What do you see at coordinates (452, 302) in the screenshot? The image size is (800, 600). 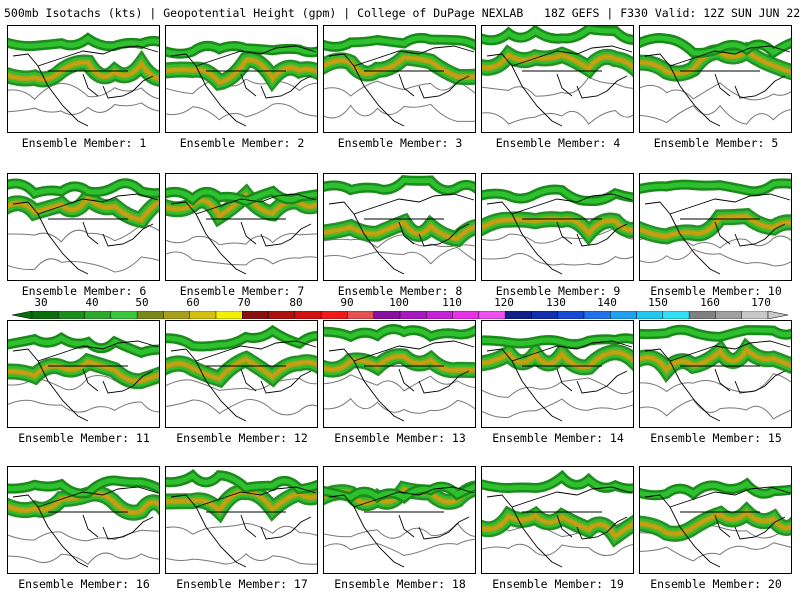 I see `colorbar-label: 110` at bounding box center [452, 302].